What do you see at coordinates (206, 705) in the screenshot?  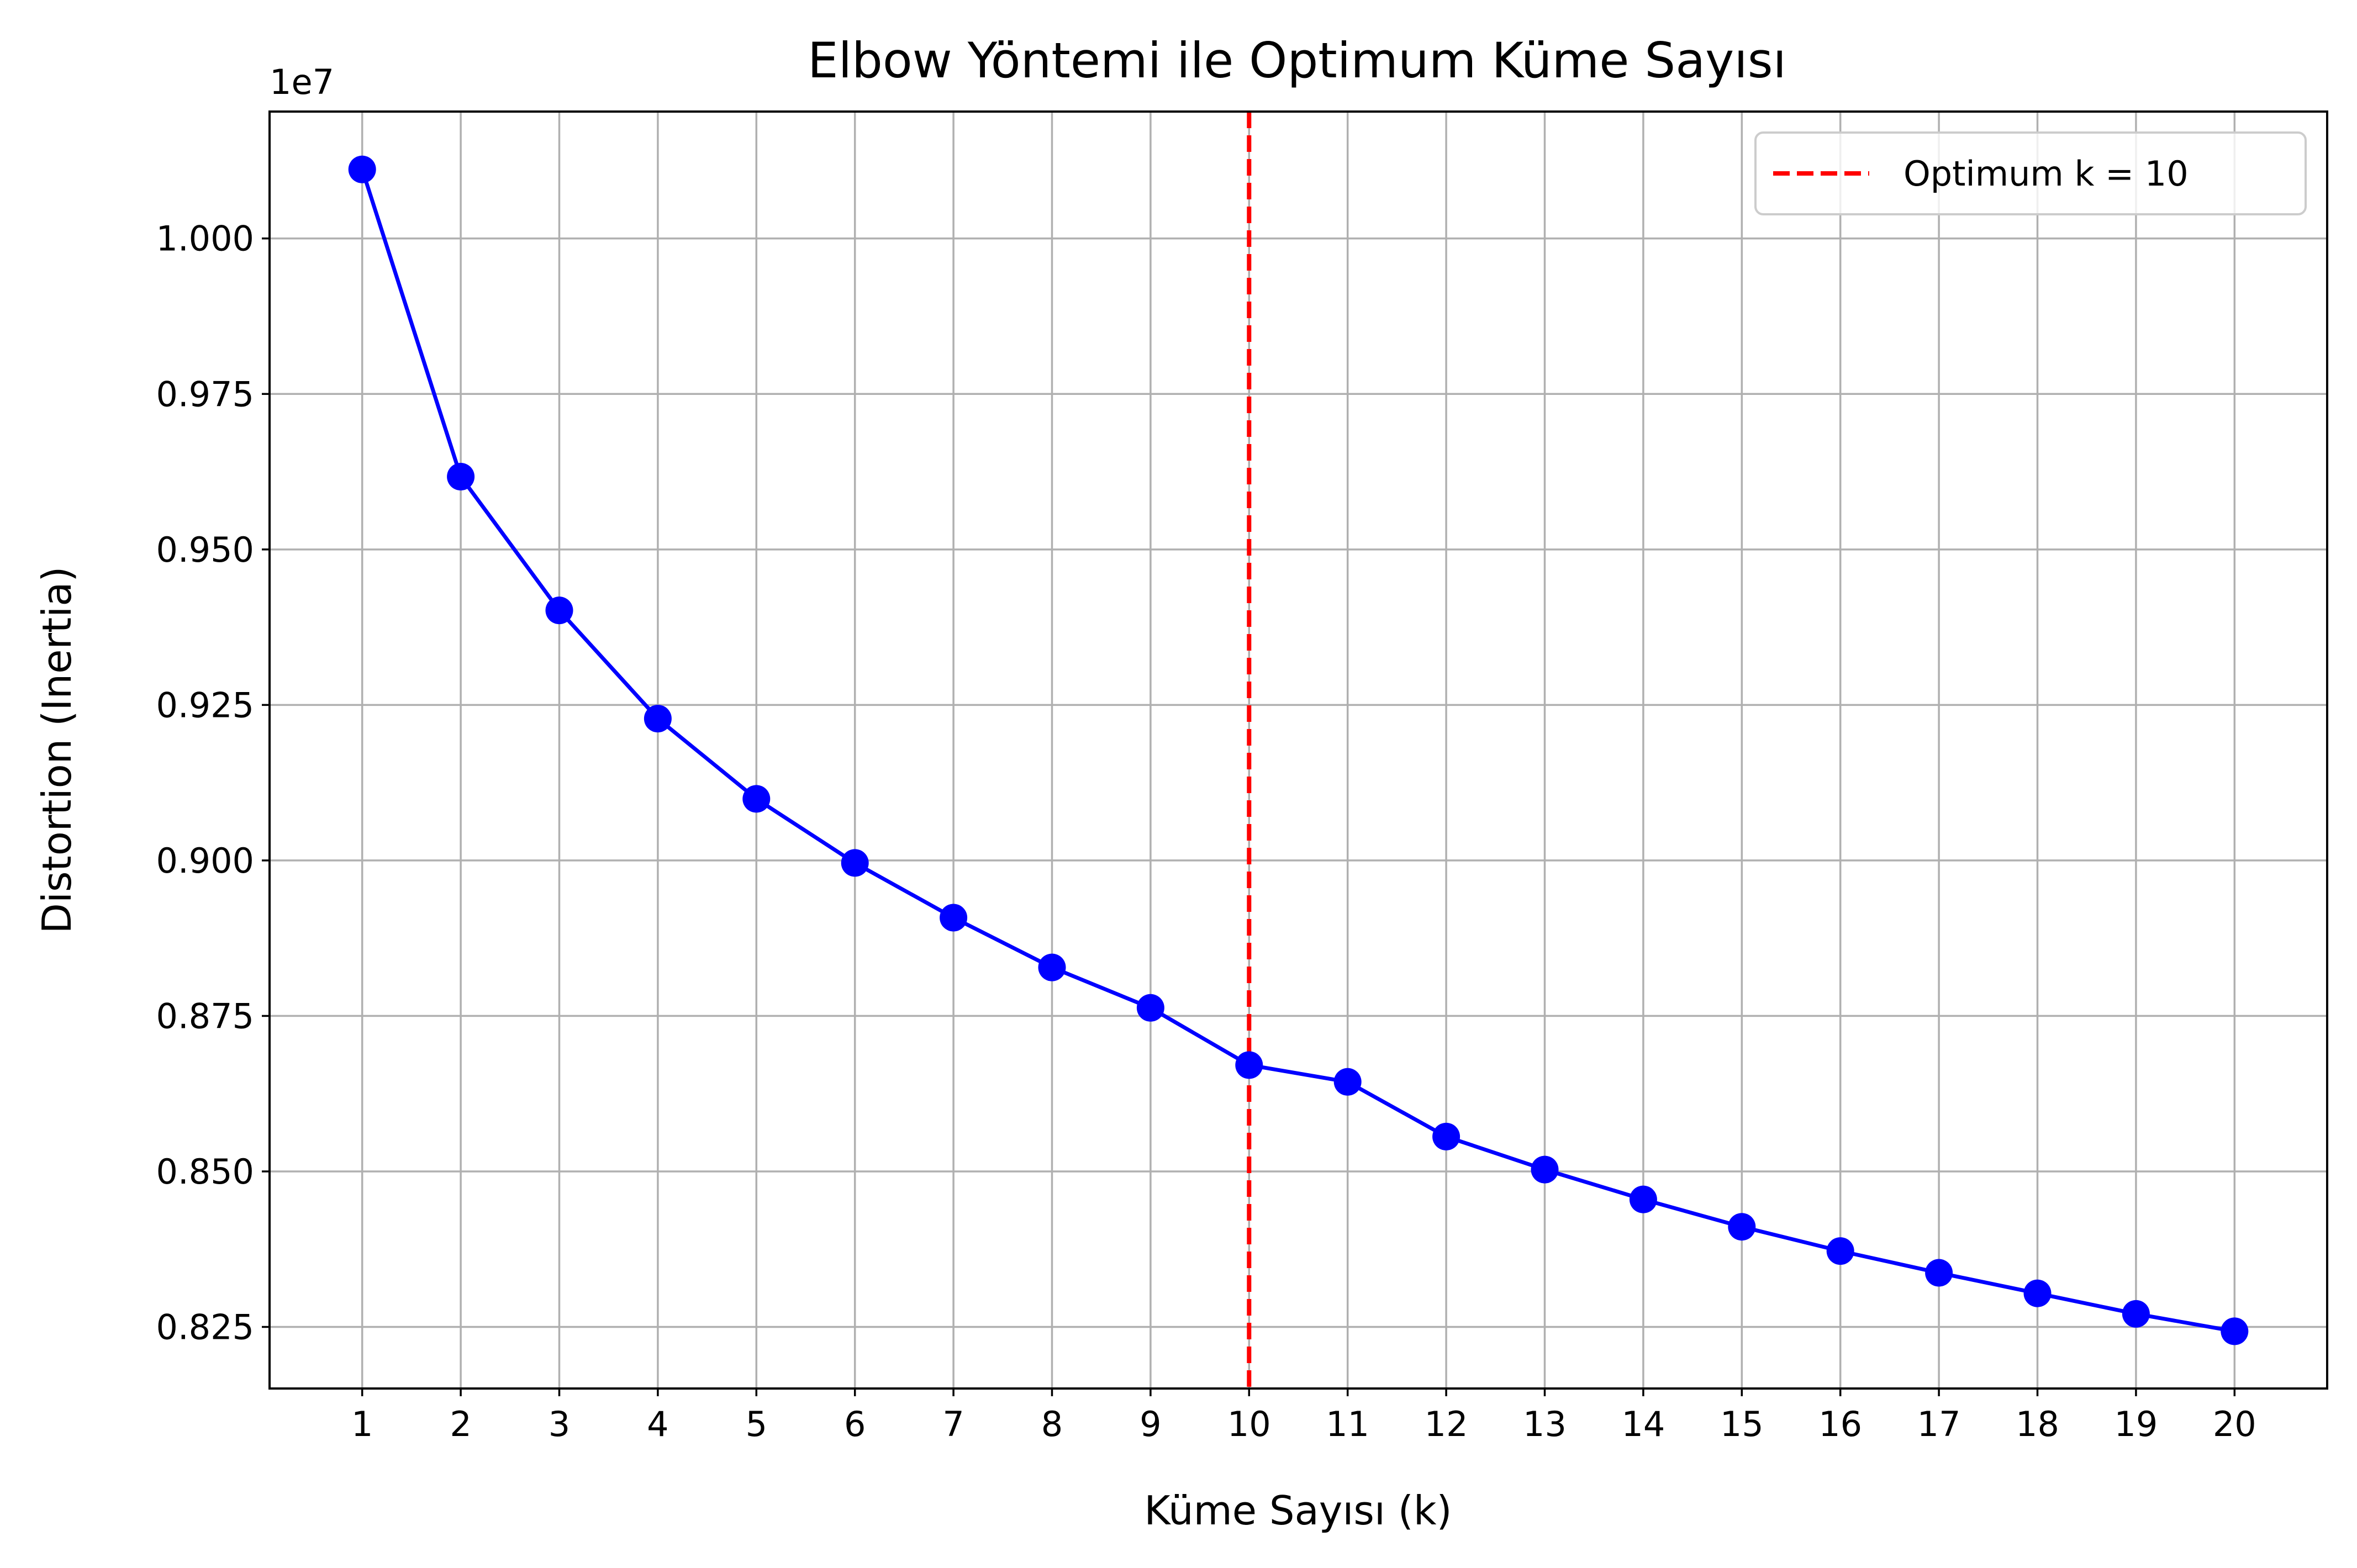 I see `y-tick-label: 0.925` at bounding box center [206, 705].